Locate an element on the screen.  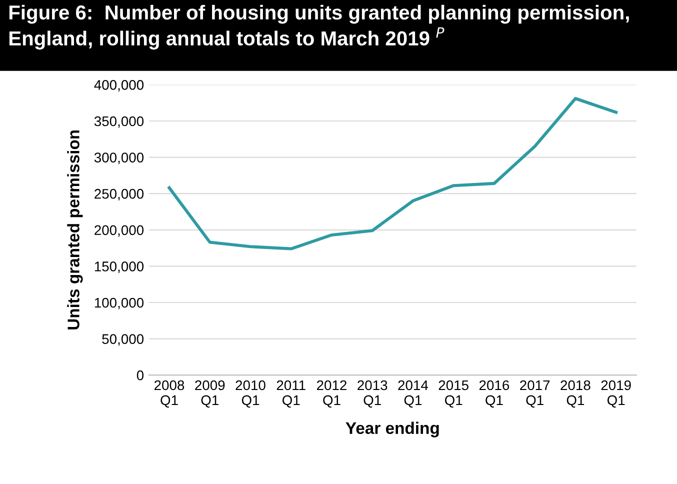
x-tick-label: 2012 Q1 is located at coordinates (331, 394).